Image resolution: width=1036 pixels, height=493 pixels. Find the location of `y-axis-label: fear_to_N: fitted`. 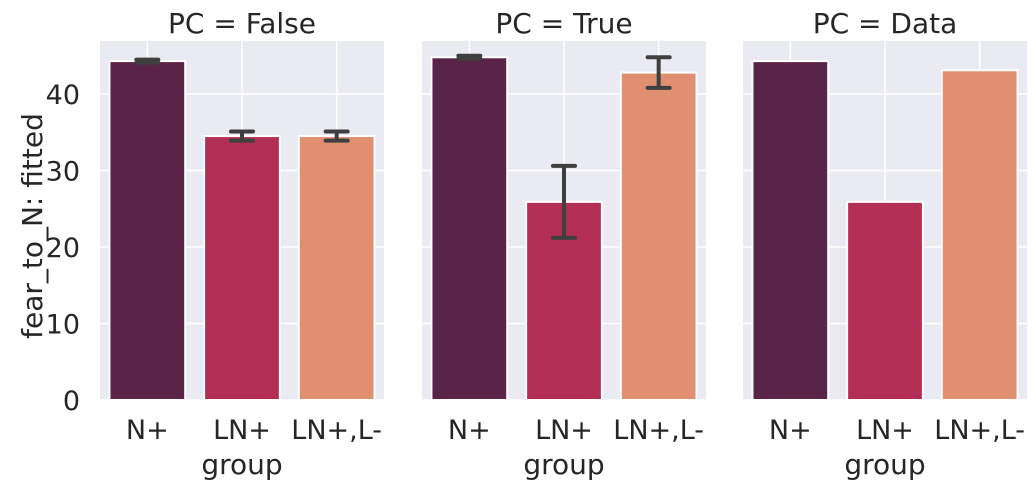

y-axis-label: fear_to_N: fitted is located at coordinates (32, 226).